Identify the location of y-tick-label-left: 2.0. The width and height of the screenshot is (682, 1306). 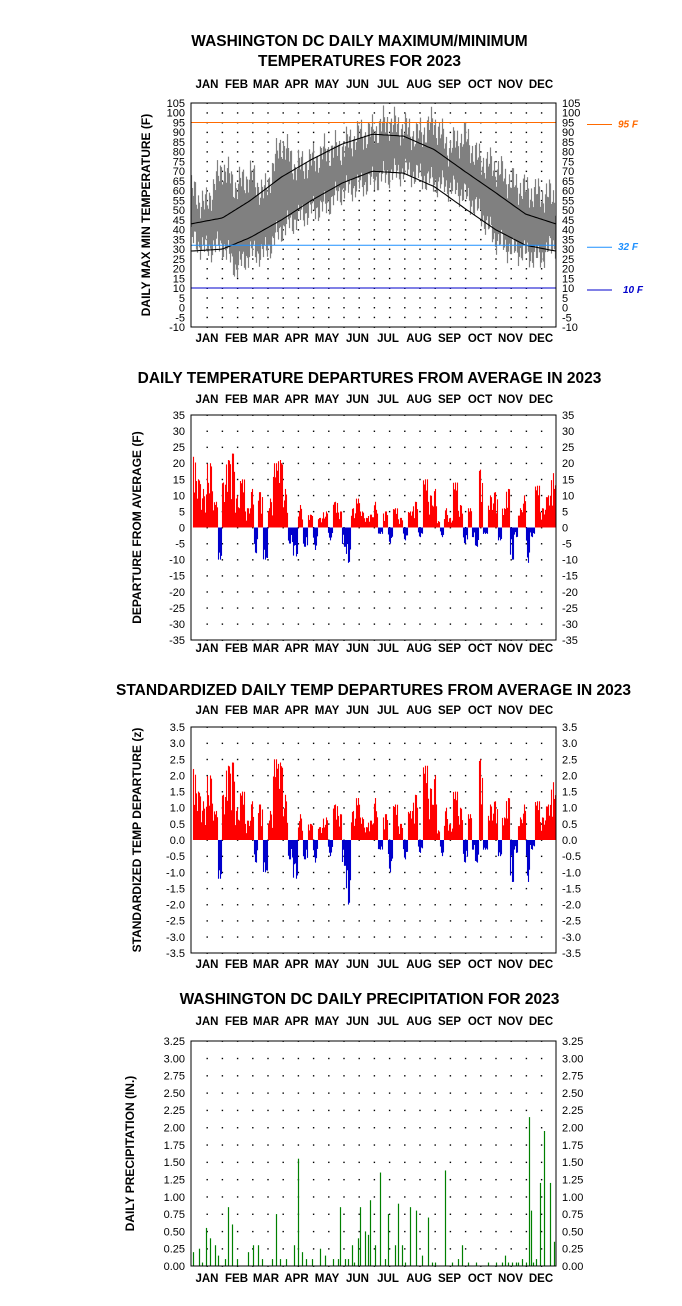
(177, 776).